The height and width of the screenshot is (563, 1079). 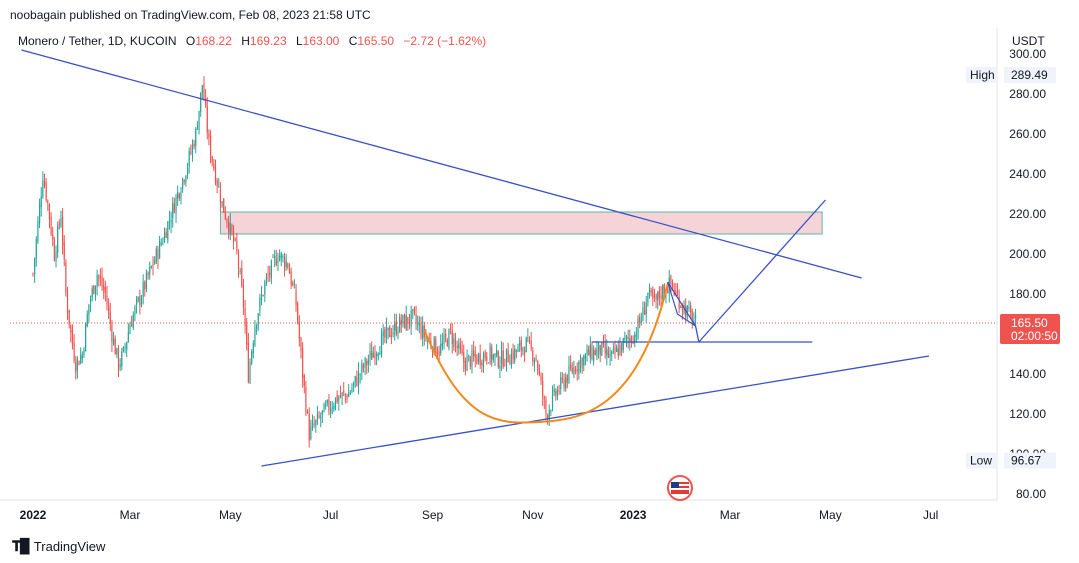 What do you see at coordinates (433, 515) in the screenshot?
I see `x-tick-label: Sep` at bounding box center [433, 515].